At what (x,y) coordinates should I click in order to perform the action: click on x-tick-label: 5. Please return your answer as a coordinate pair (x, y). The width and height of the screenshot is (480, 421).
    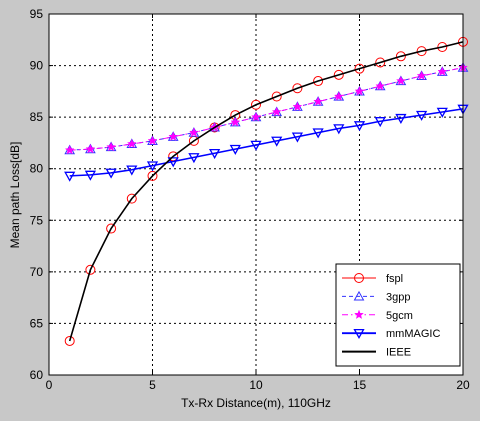
    Looking at the image, I should click on (152, 385).